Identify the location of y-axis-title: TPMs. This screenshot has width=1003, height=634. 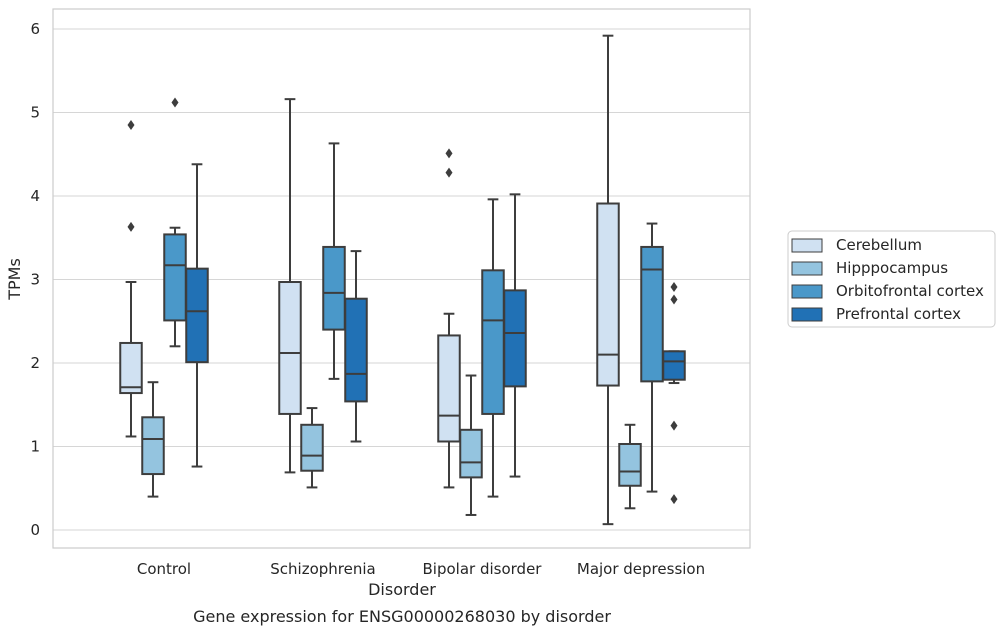
(14, 279).